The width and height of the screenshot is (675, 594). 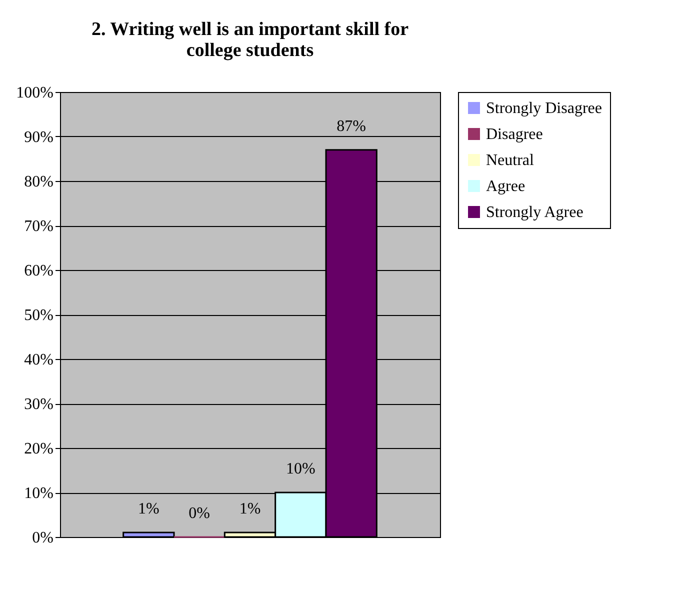 What do you see at coordinates (351, 126) in the screenshot?
I see `data-label: 87%` at bounding box center [351, 126].